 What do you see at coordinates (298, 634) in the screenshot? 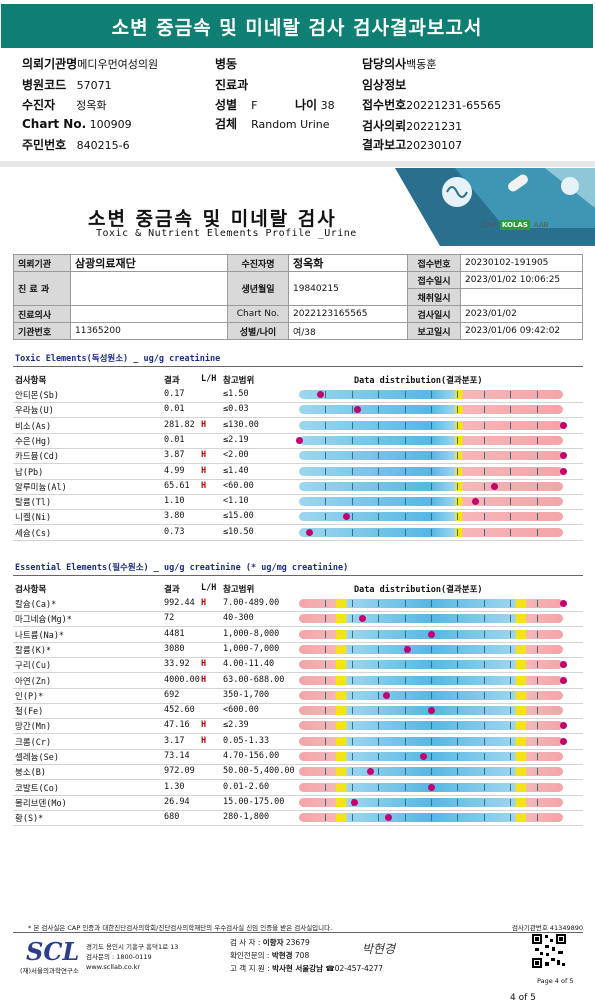
I see `result-row: 나트륨(Na)* 4481 1,000-8,000` at bounding box center [298, 634].